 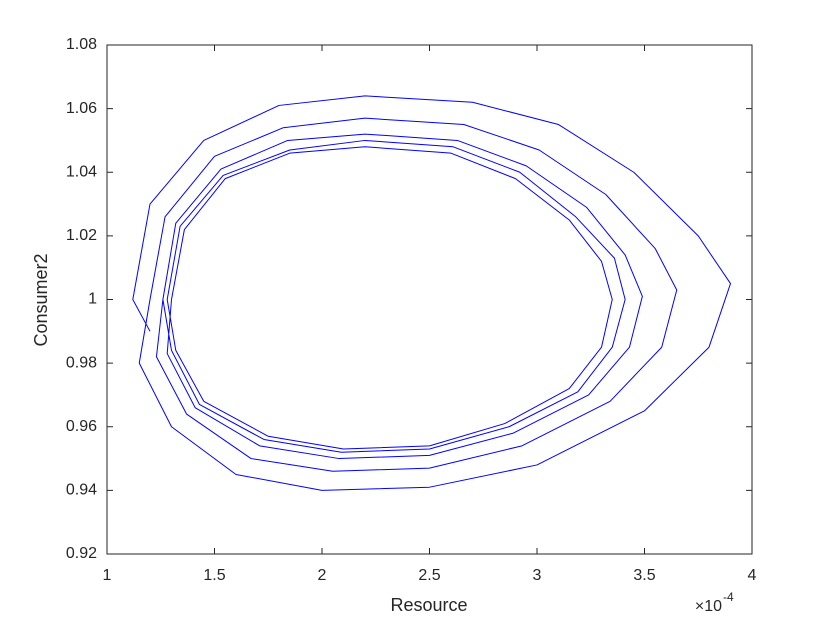 What do you see at coordinates (81, 362) in the screenshot?
I see `y-tick-label: 0.98` at bounding box center [81, 362].